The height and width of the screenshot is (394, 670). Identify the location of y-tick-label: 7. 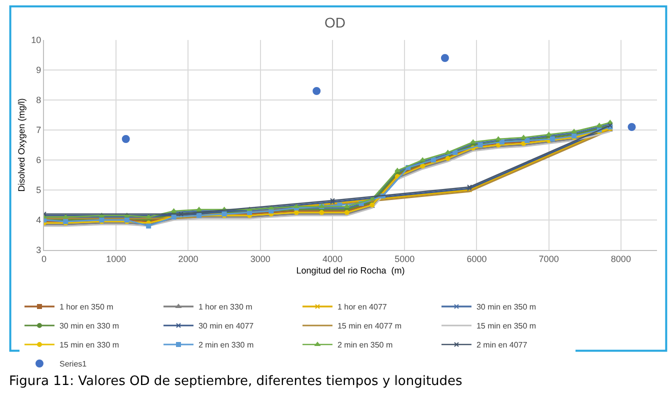
(39, 130).